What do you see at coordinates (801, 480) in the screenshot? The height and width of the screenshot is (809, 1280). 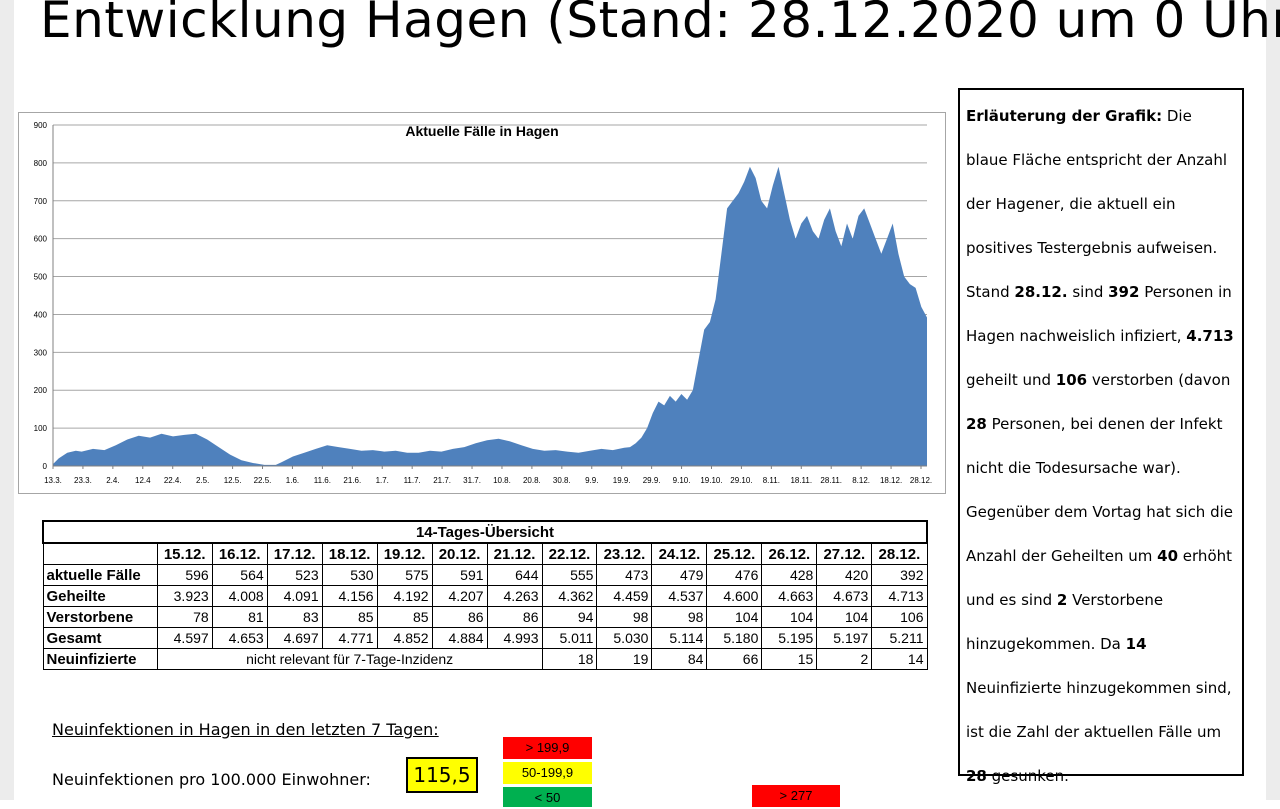 I see `x-tick-label: 18.11.` at bounding box center [801, 480].